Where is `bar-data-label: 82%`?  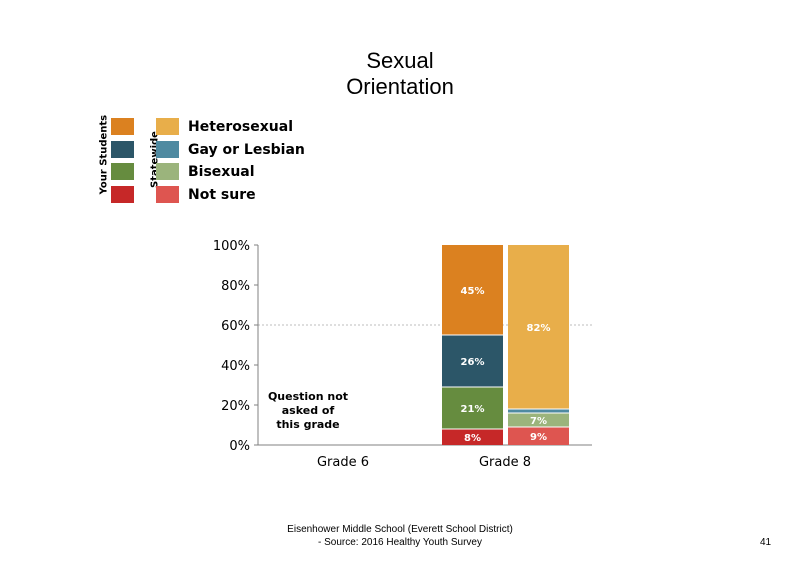
bar-data-label: 82% is located at coordinates (539, 328).